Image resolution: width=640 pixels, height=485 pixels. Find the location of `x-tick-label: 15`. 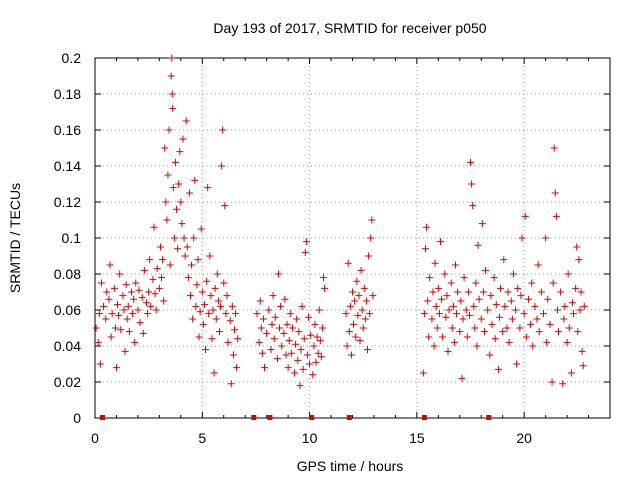

x-tick-label: 15 is located at coordinates (417, 438).